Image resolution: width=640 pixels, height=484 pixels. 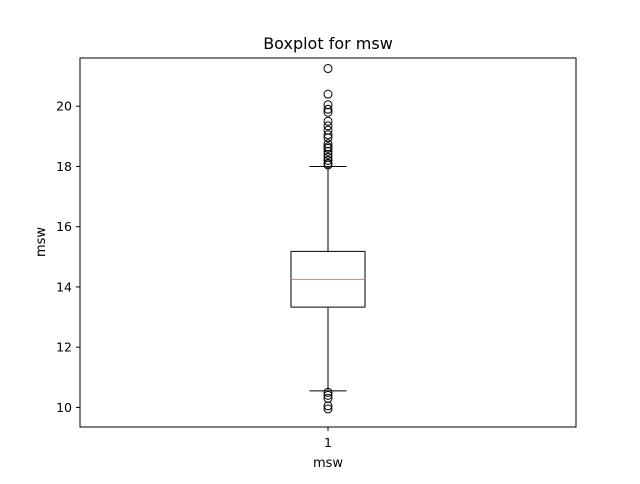 What do you see at coordinates (64, 286) in the screenshot?
I see `y-tick-label: 14` at bounding box center [64, 286].